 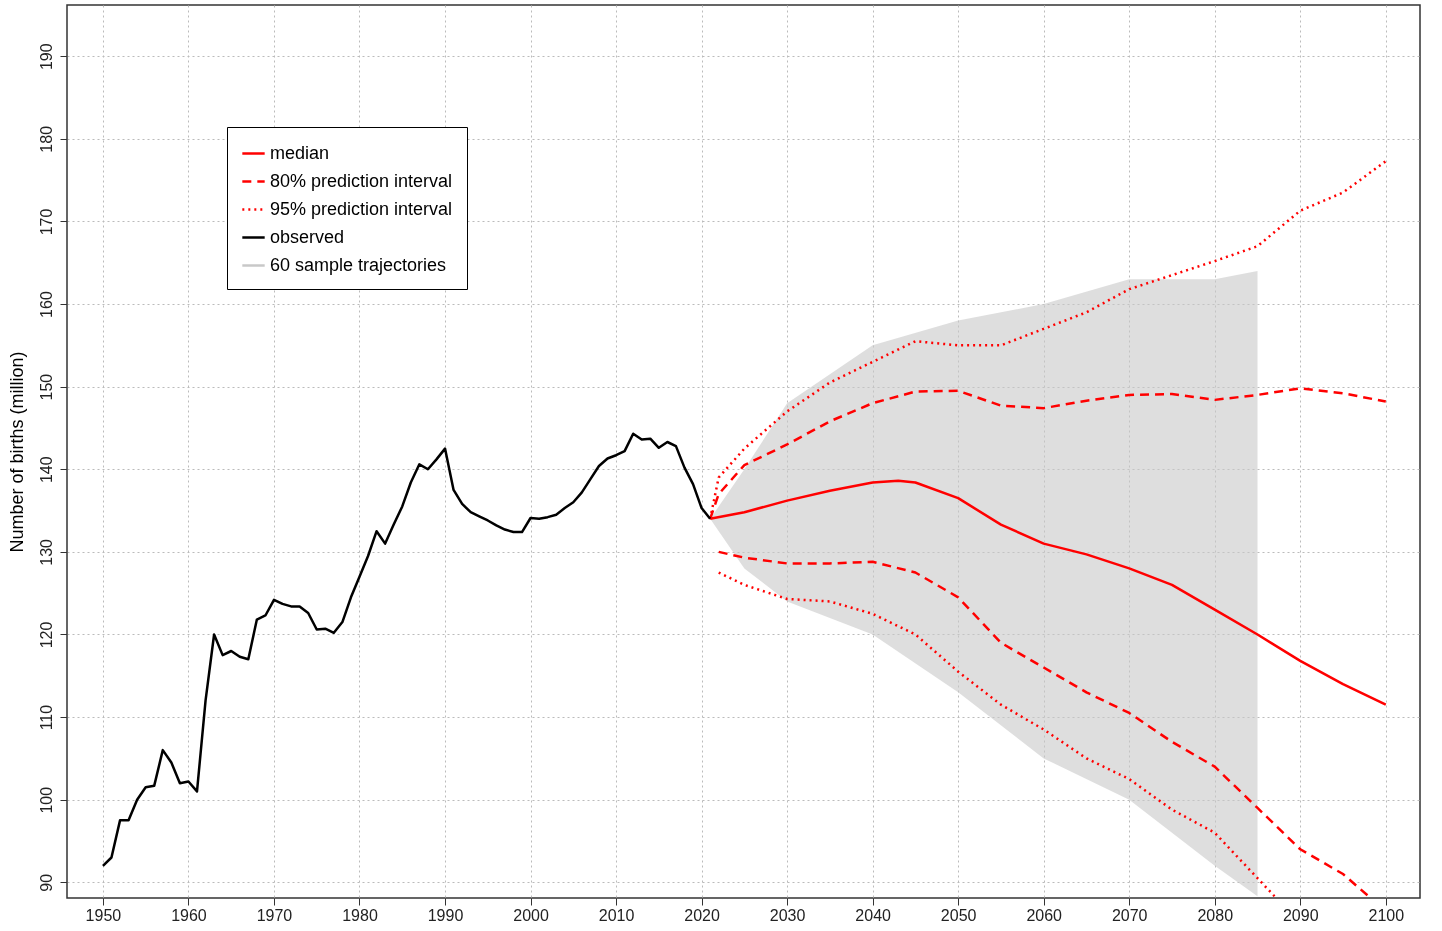 What do you see at coordinates (996, 734) in the screenshot?
I see `line-series` at bounding box center [996, 734].